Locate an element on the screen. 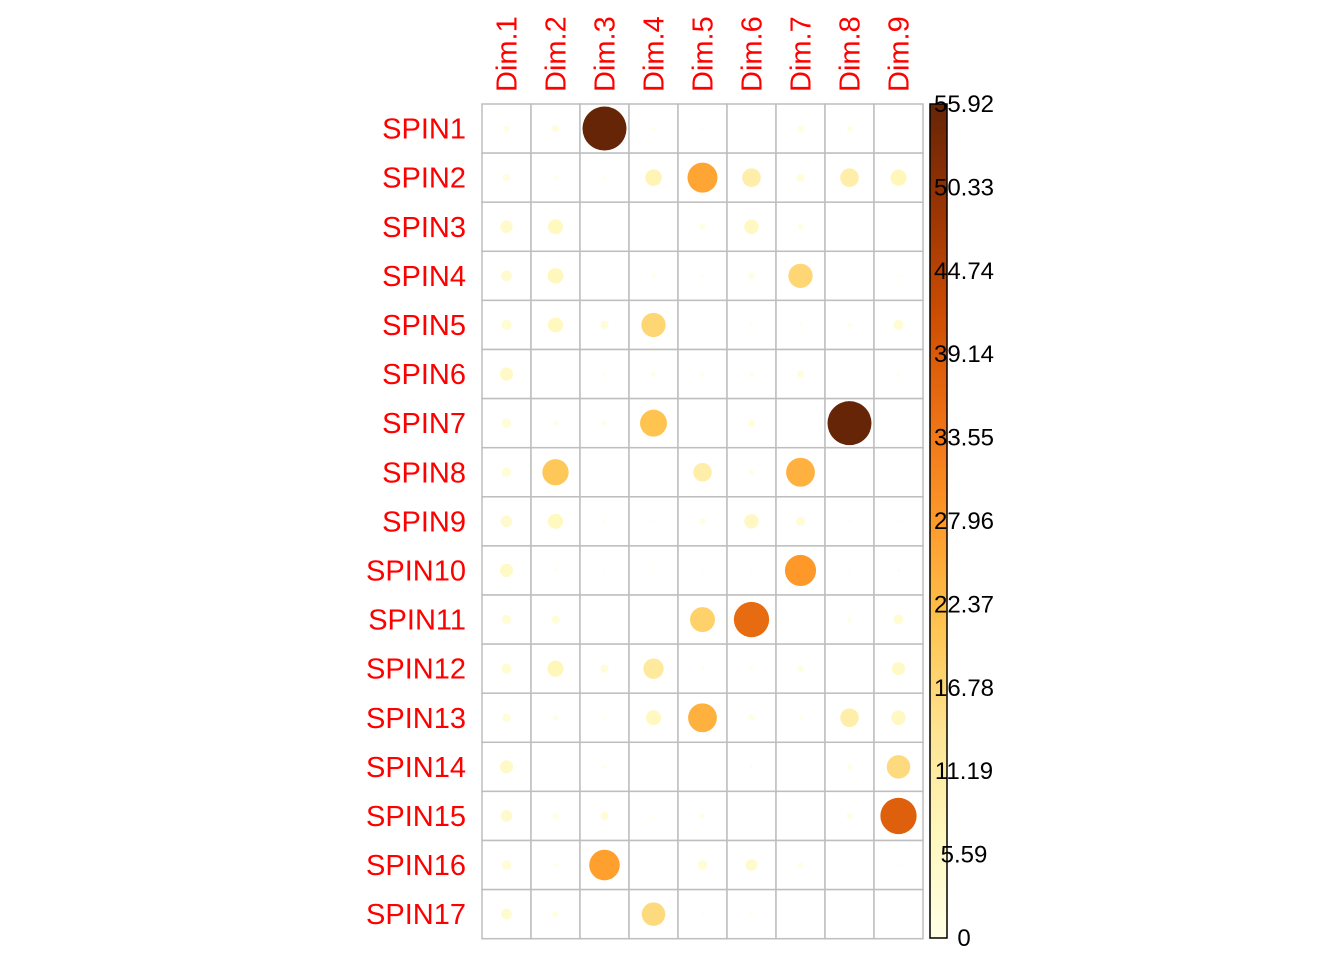  legend-tick-label: 22.37 is located at coordinates (964, 604).